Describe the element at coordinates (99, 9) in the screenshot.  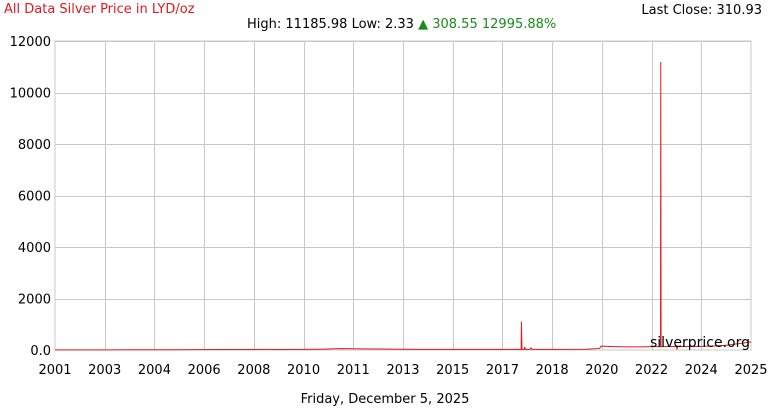
I see `chart-title: All Data Silver Price in LYD/oz` at that location.